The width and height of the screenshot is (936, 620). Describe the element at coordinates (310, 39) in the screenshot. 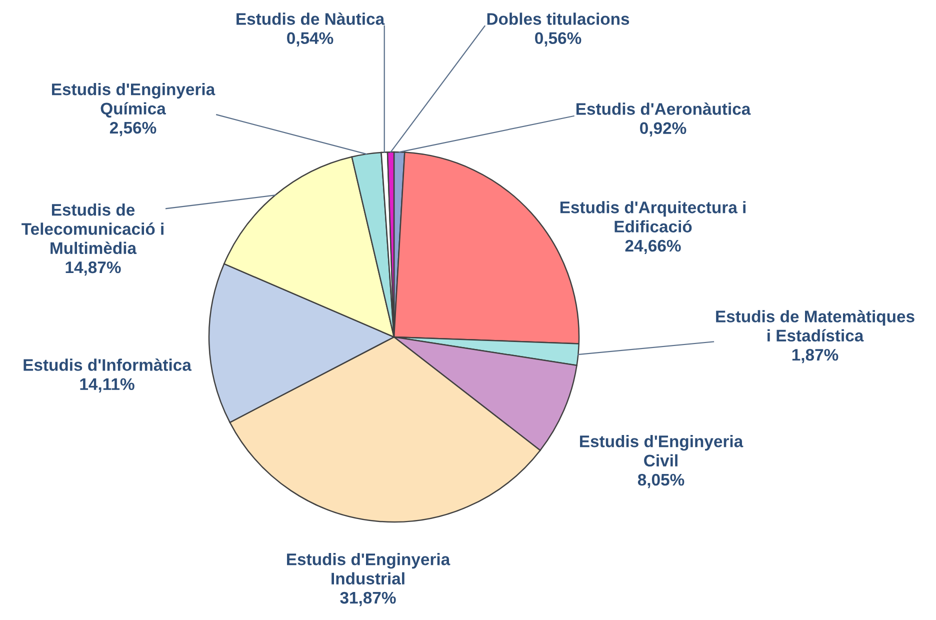

I see `data-label: 0,54%` at that location.